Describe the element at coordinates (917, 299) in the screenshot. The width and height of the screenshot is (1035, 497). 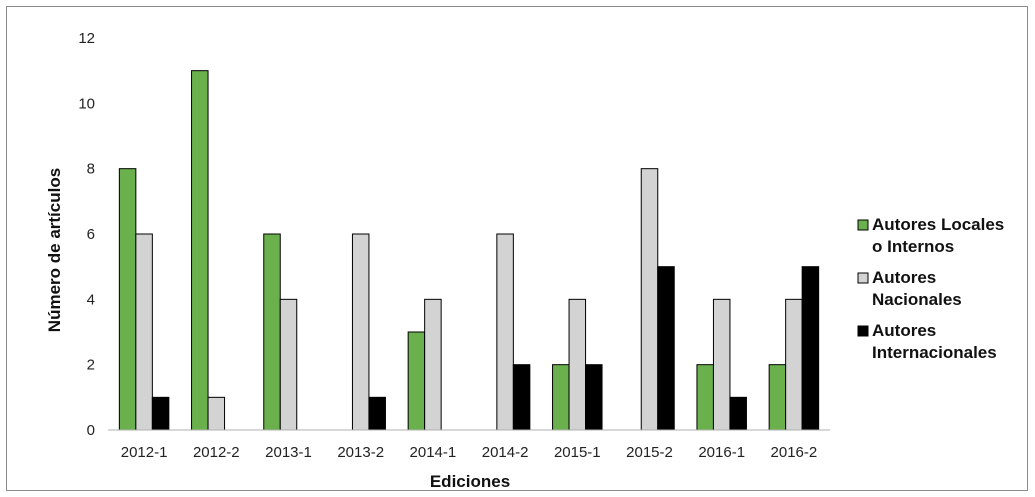
I see `legend-label: Nacionales` at that location.